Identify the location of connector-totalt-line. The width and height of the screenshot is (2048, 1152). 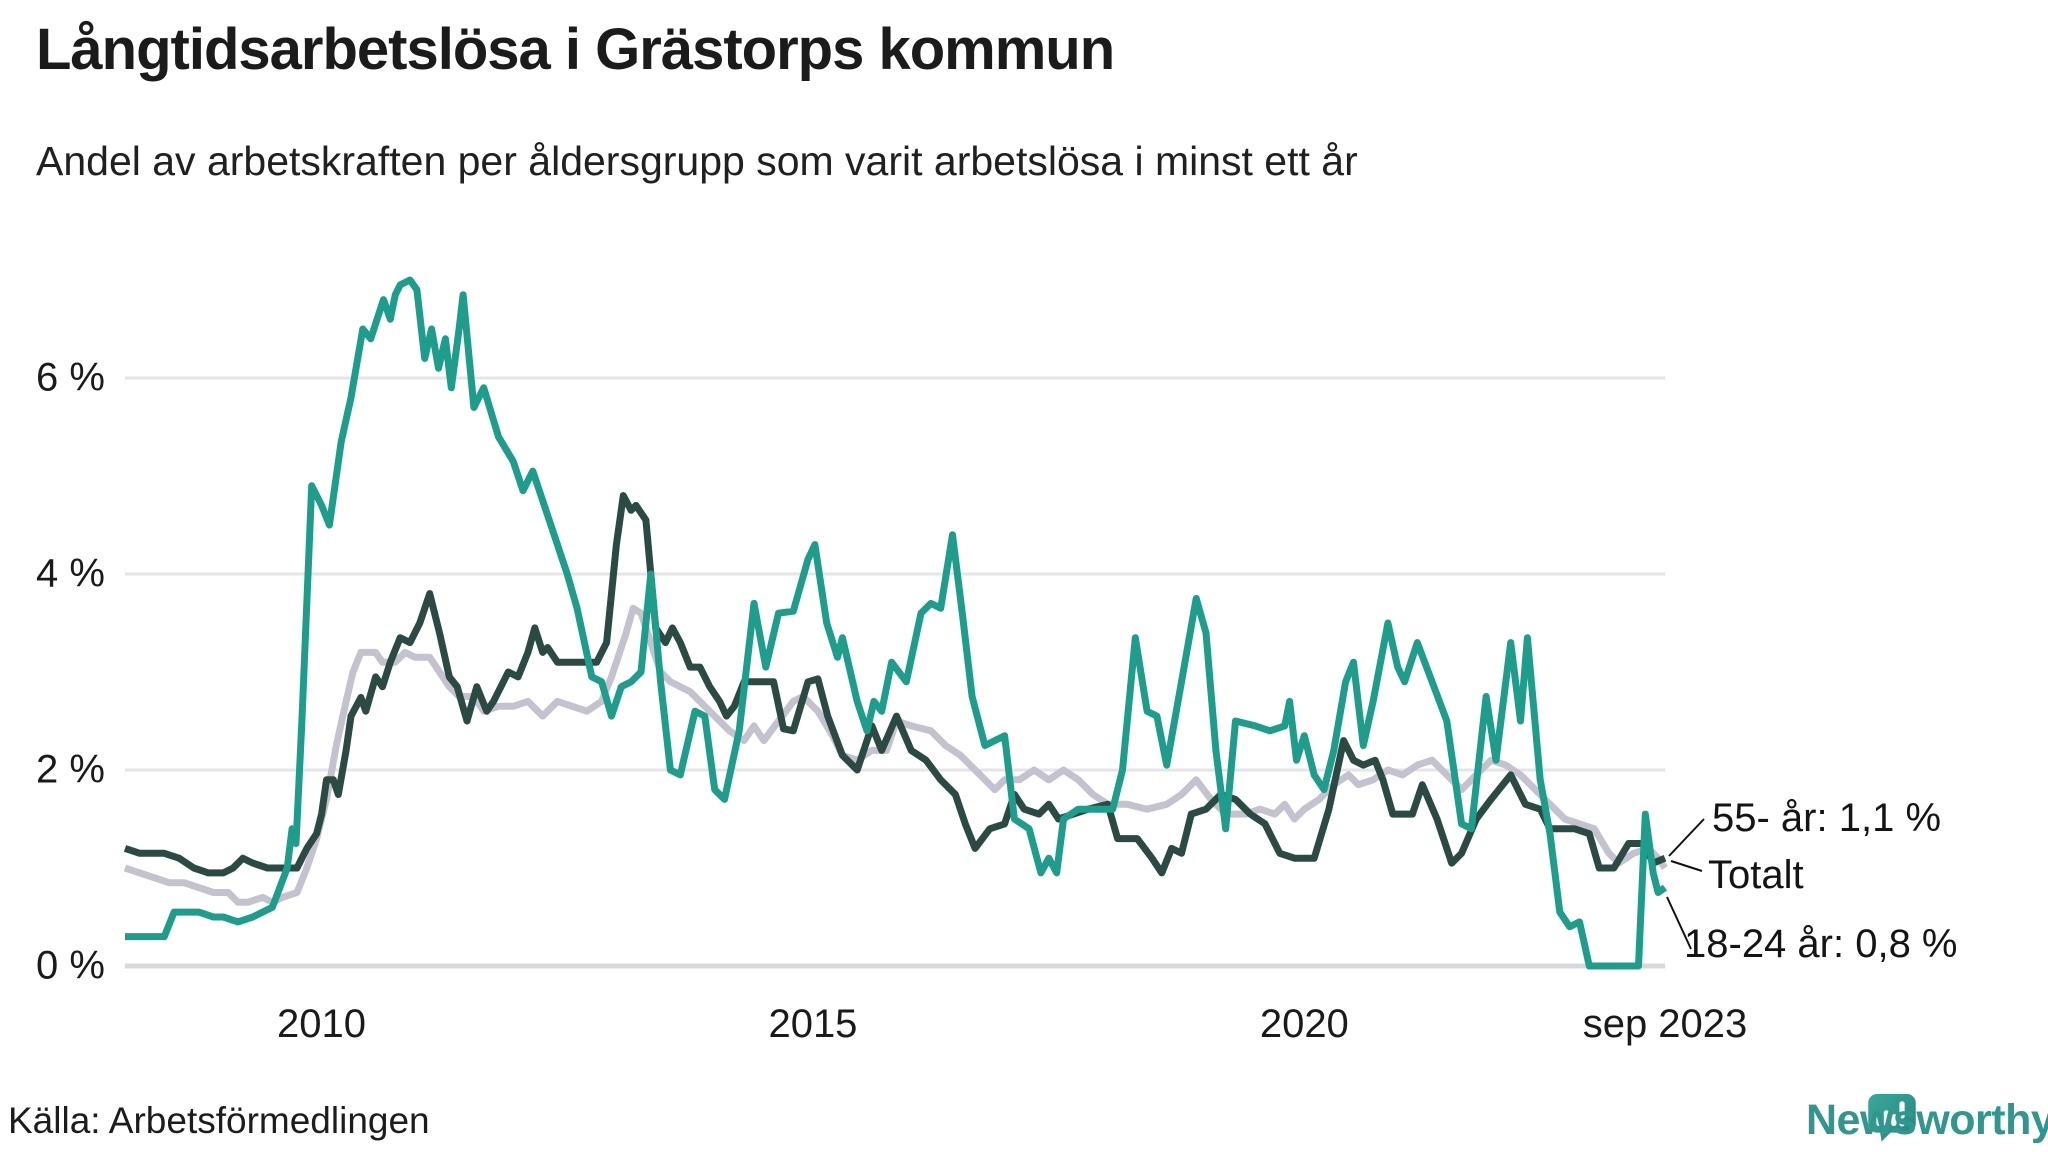
(1686, 866).